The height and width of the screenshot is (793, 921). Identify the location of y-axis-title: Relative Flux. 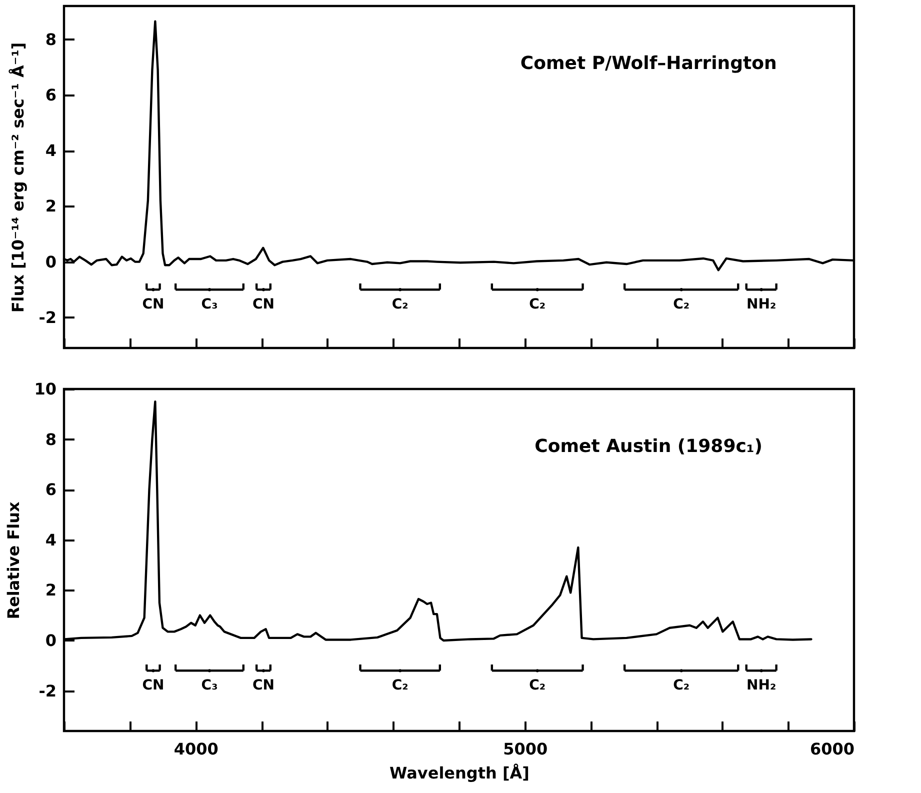
(14, 560).